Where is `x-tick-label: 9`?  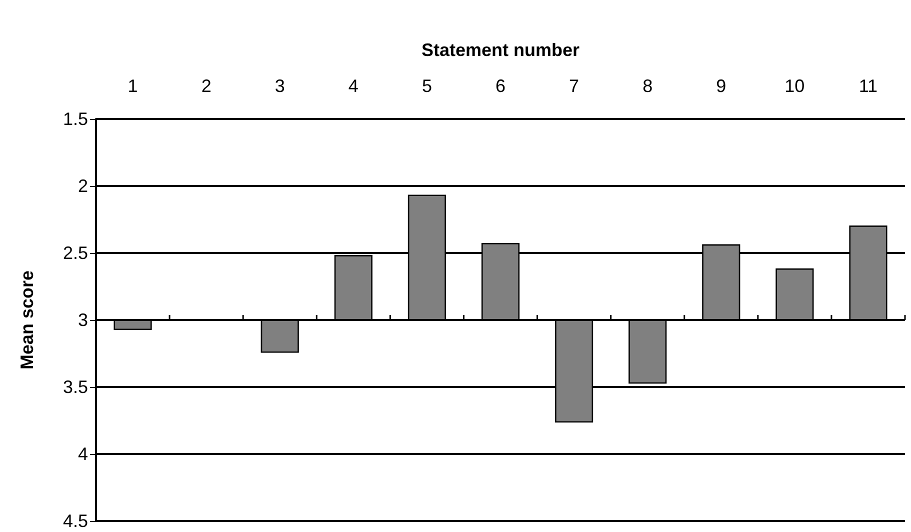
x-tick-label: 9 is located at coordinates (721, 86).